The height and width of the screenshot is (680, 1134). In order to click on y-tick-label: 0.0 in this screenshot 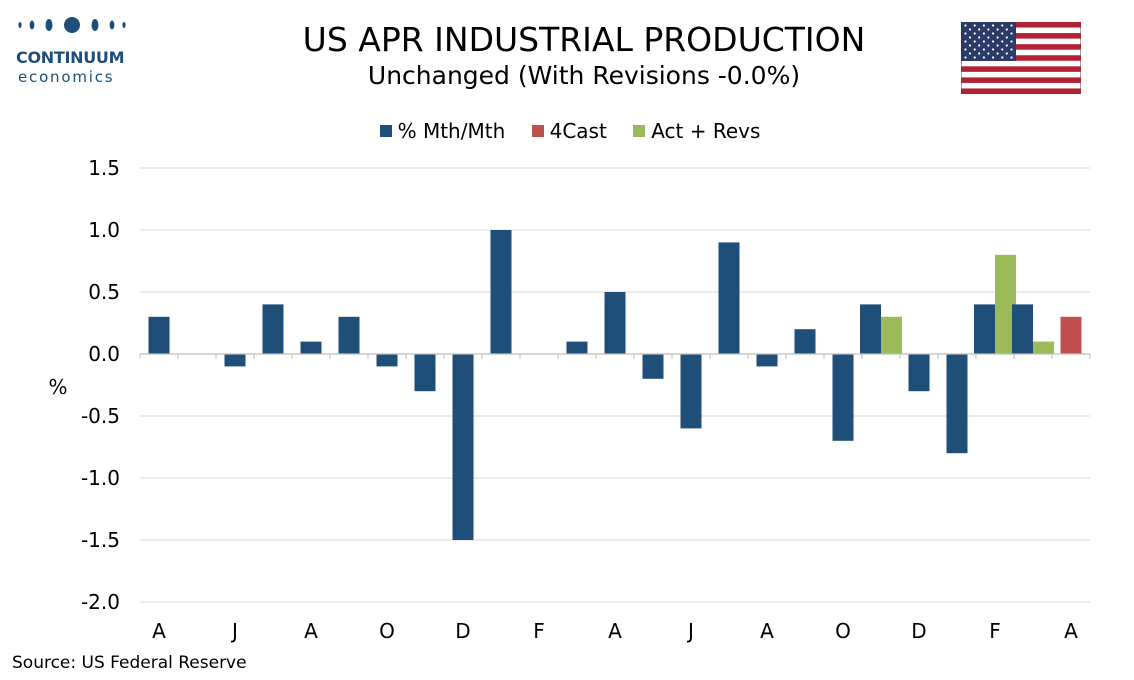, I will do `click(104, 354)`.